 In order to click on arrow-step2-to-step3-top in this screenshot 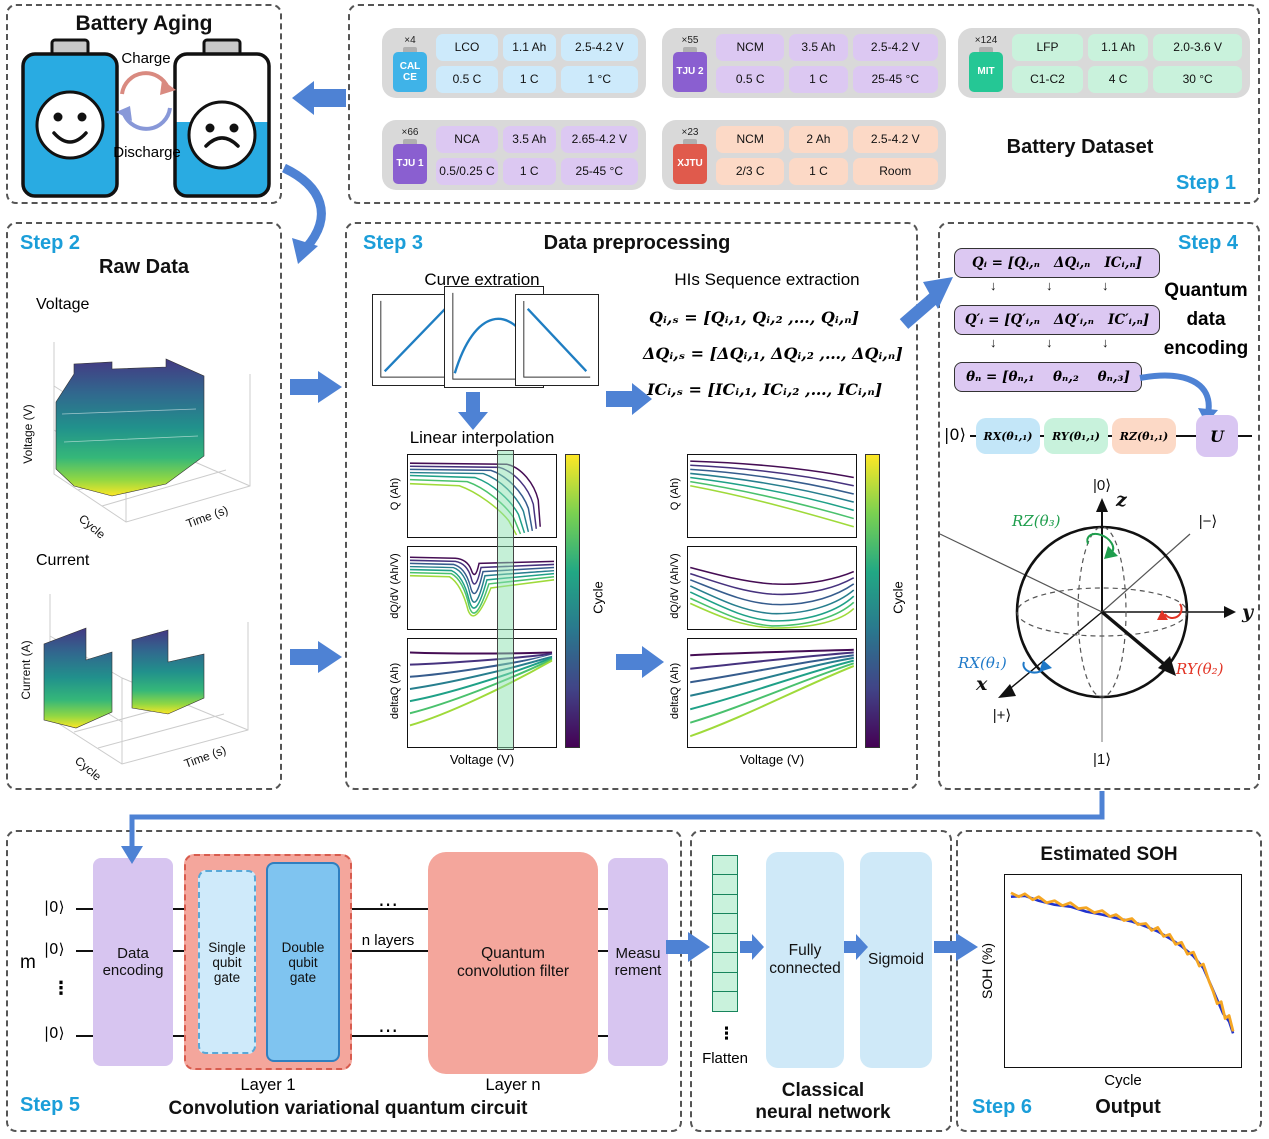, I will do `click(316, 387)`.